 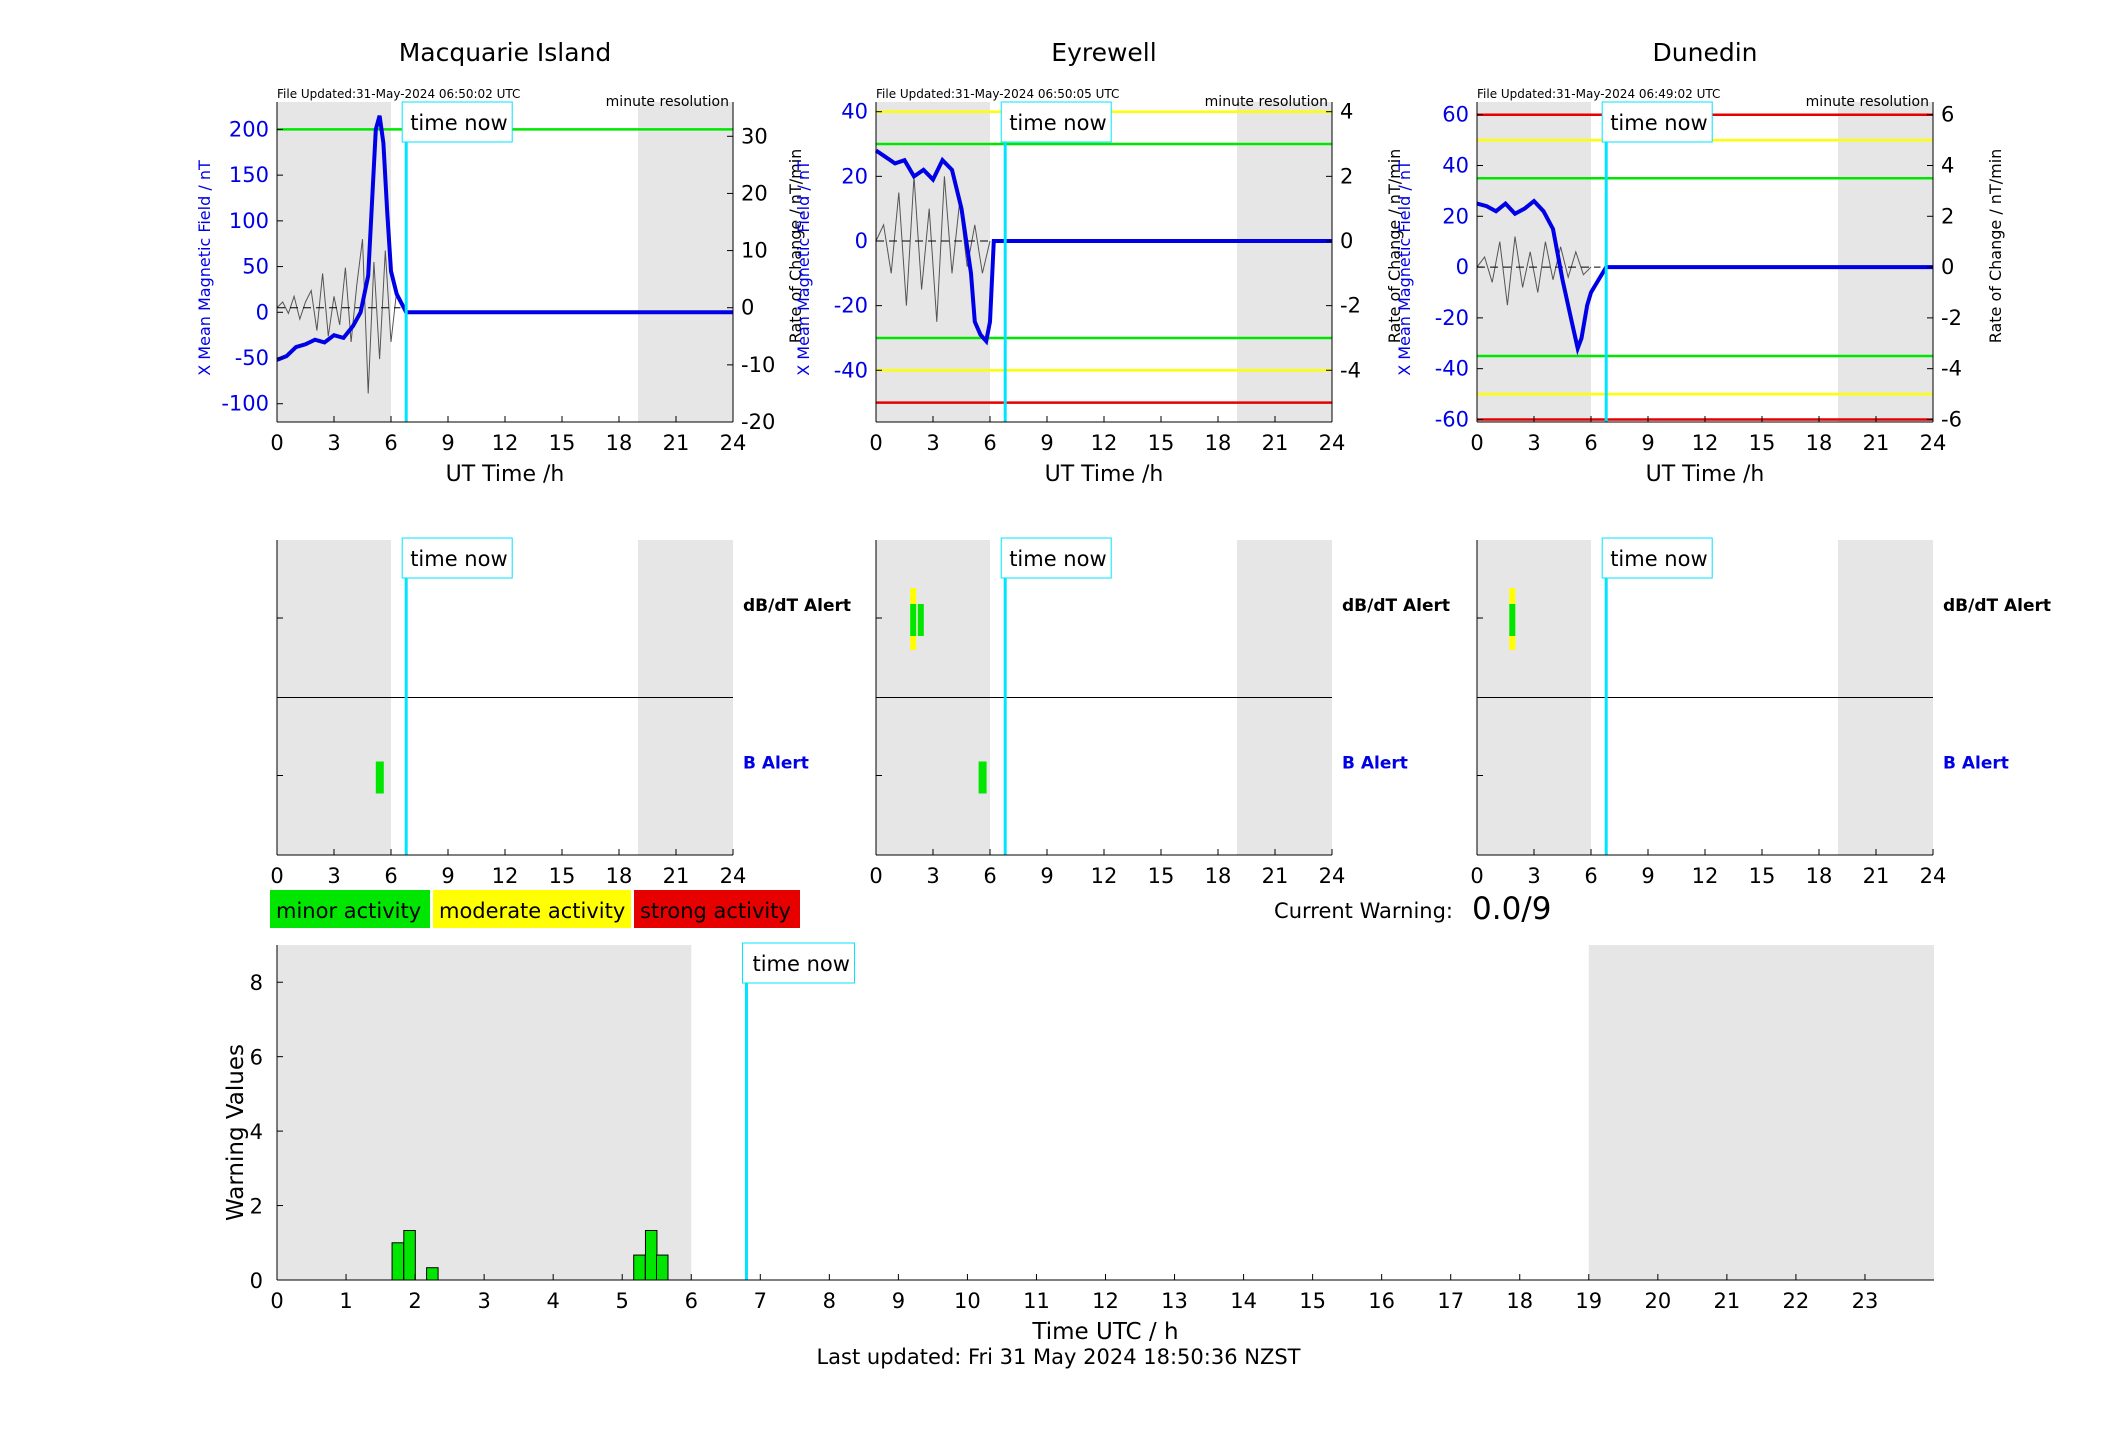 I want to click on x-tick-label: 5, so click(x=622, y=1301).